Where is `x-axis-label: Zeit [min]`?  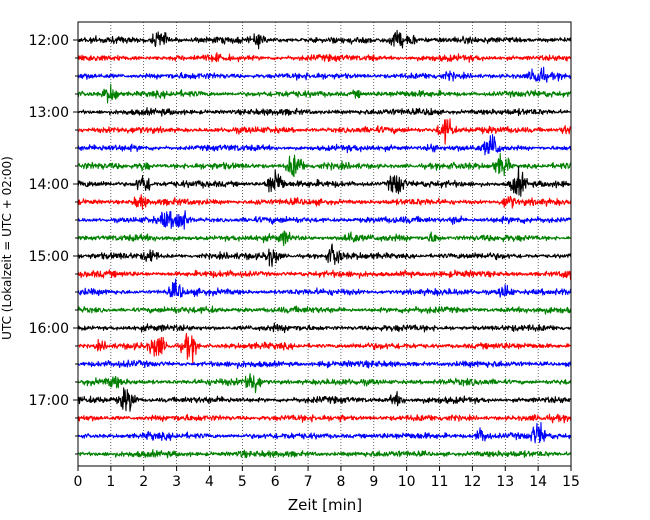
x-axis-label: Zeit [min] is located at coordinates (325, 505).